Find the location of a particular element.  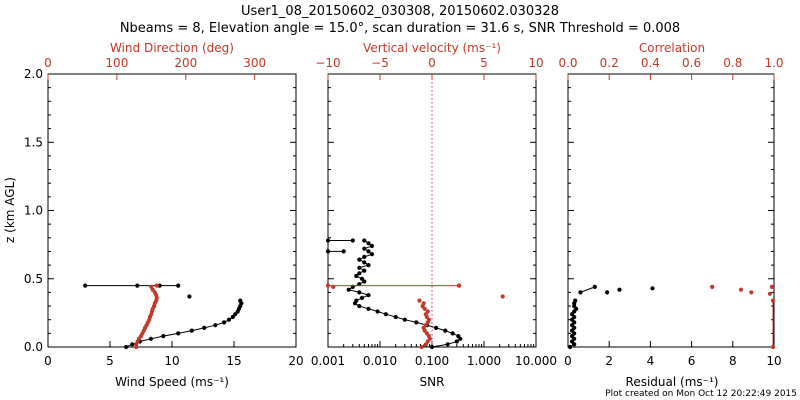

x-tick-label: 6 is located at coordinates (692, 361).